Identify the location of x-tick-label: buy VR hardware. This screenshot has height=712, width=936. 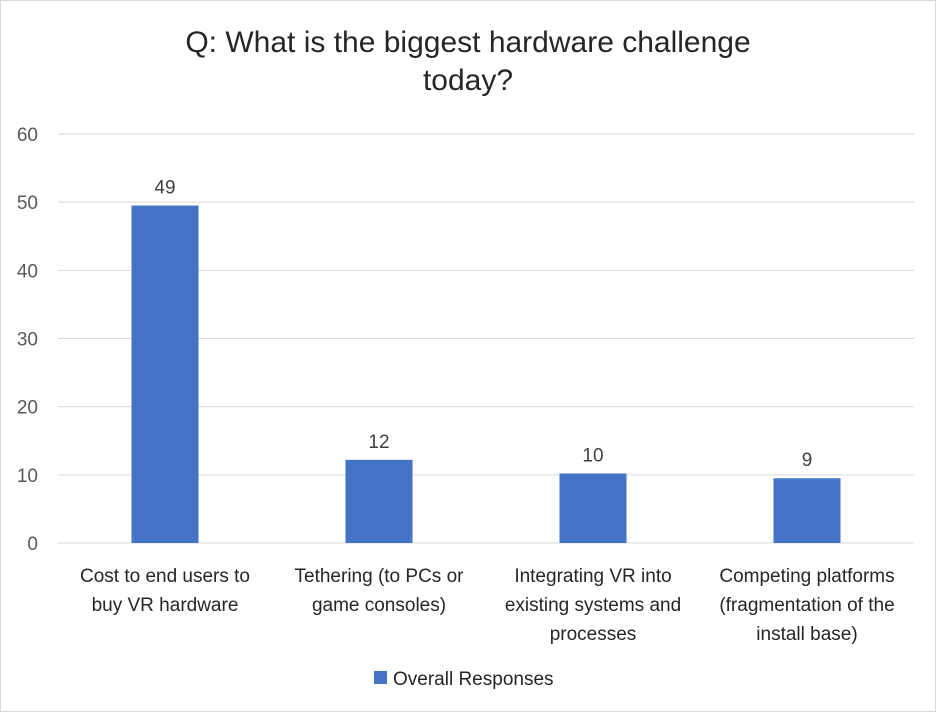
(165, 605).